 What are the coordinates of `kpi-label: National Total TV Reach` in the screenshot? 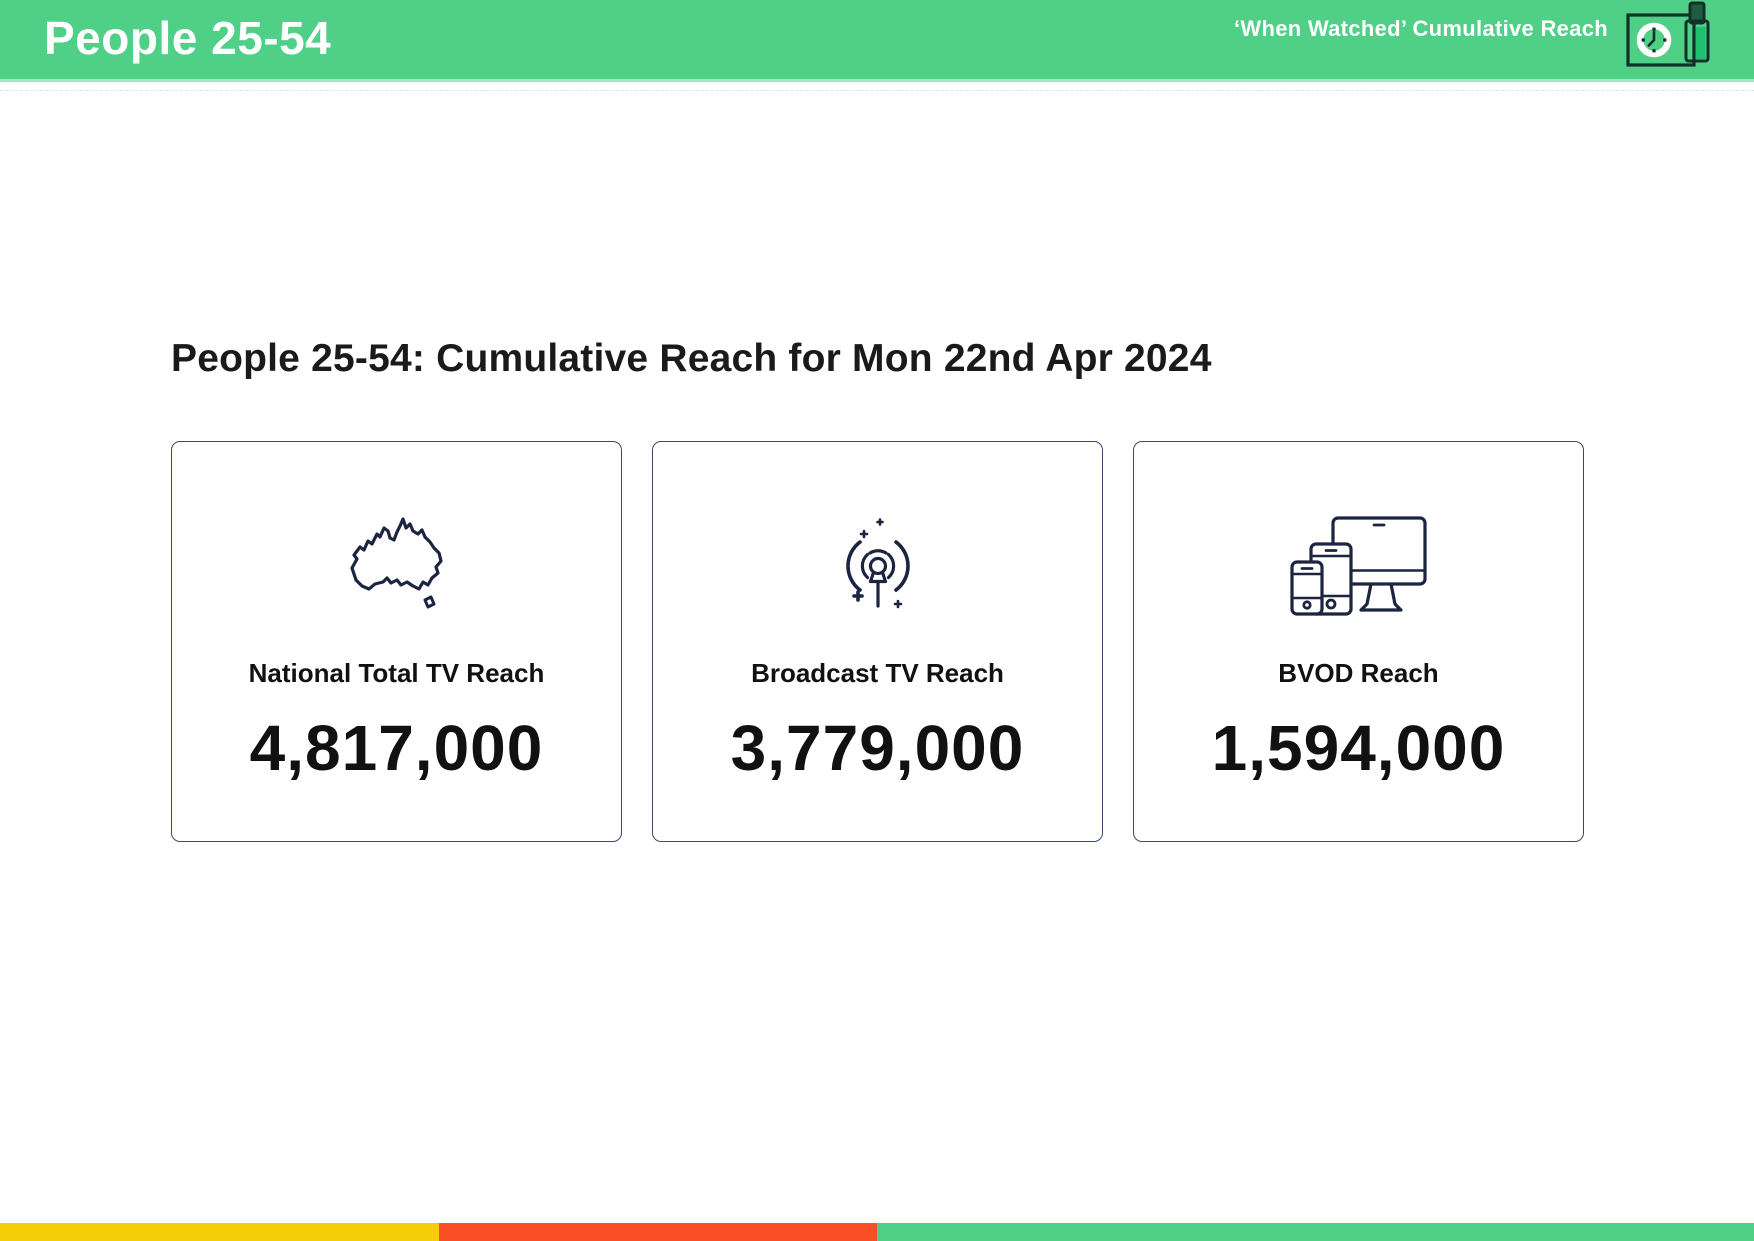 It's located at (396, 673).